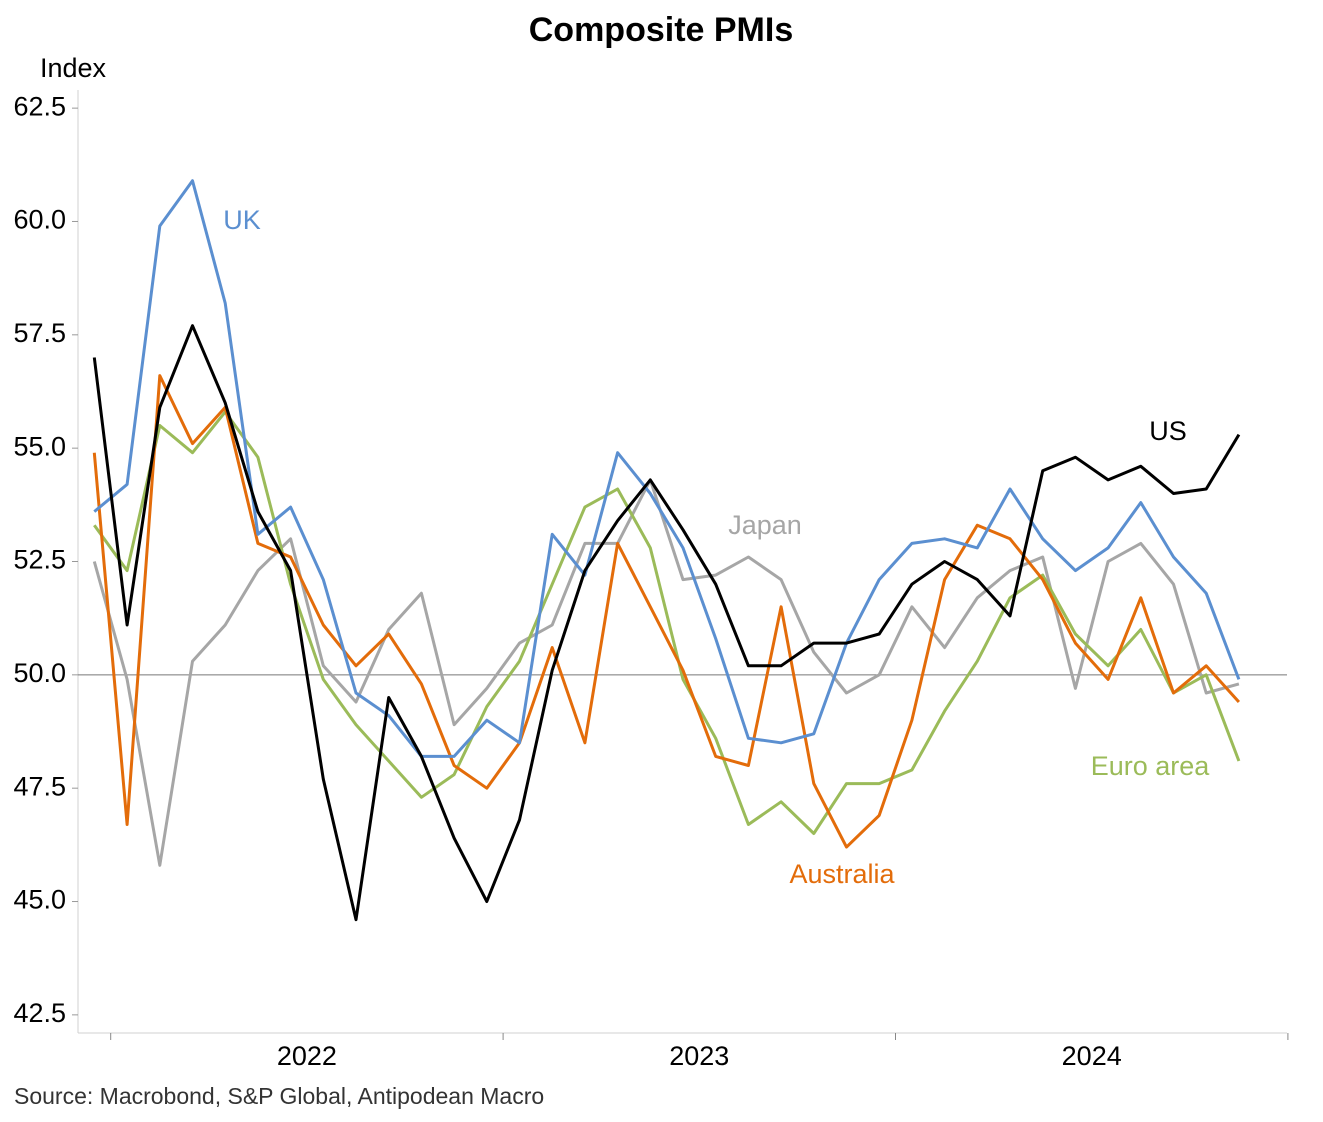 This screenshot has width=1323, height=1122. Describe the element at coordinates (242, 220) in the screenshot. I see `series-label: UK` at that location.